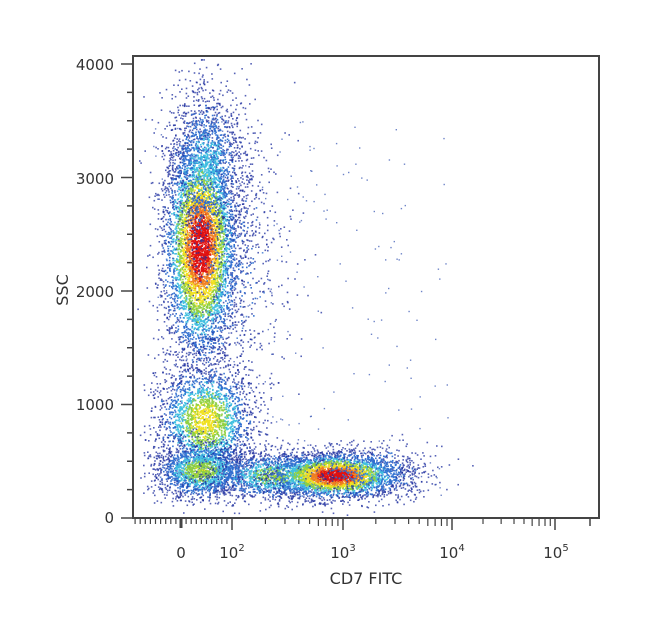  I want to click on x-tick-label: 0, so click(181, 553).